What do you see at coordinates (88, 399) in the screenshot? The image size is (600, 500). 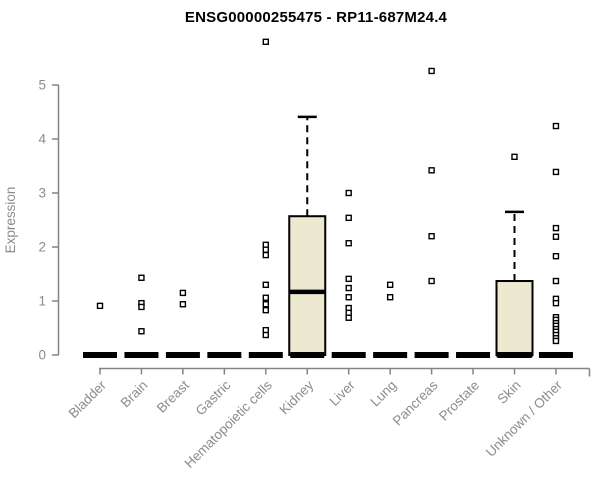 I see `x-category-label: Bladder` at bounding box center [88, 399].